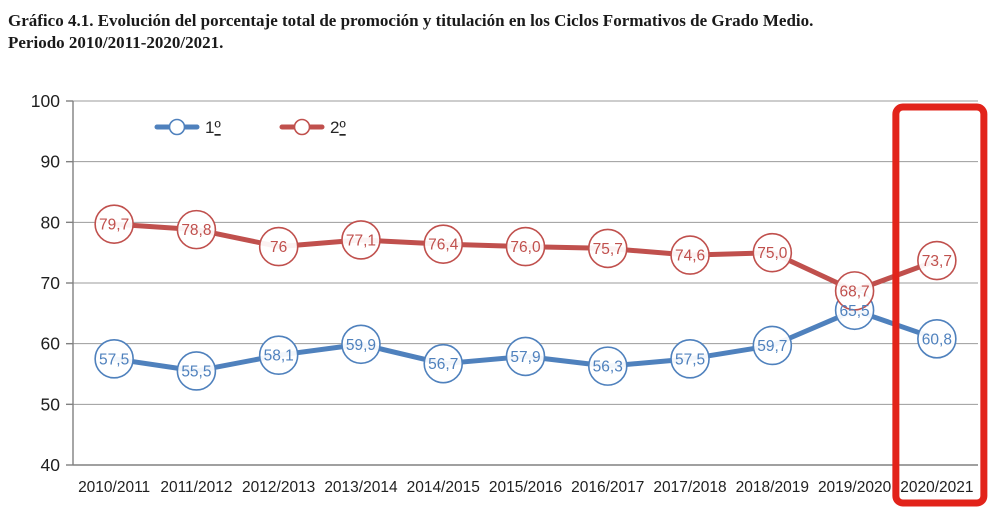 Image resolution: width=1000 pixels, height=522 pixels. I want to click on data-point-label: 79,7, so click(114, 225).